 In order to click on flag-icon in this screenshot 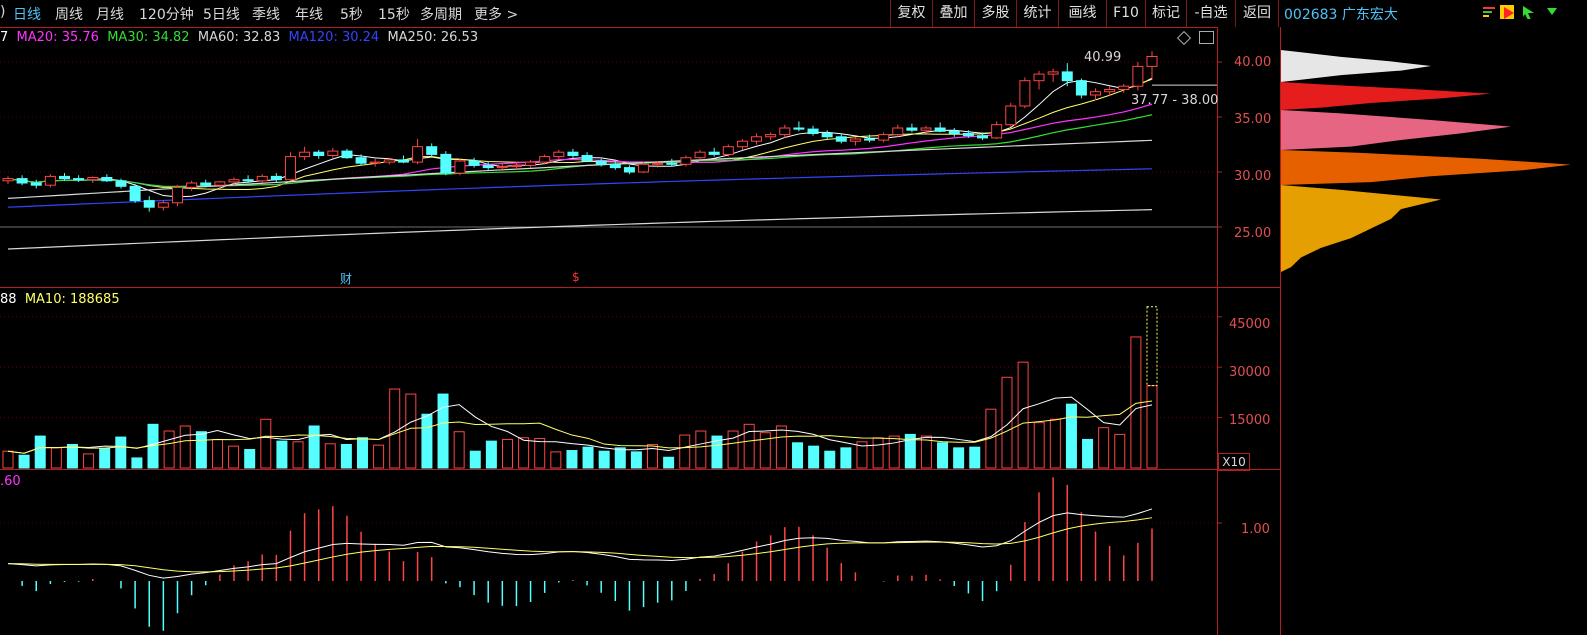, I will do `click(1507, 12)`.